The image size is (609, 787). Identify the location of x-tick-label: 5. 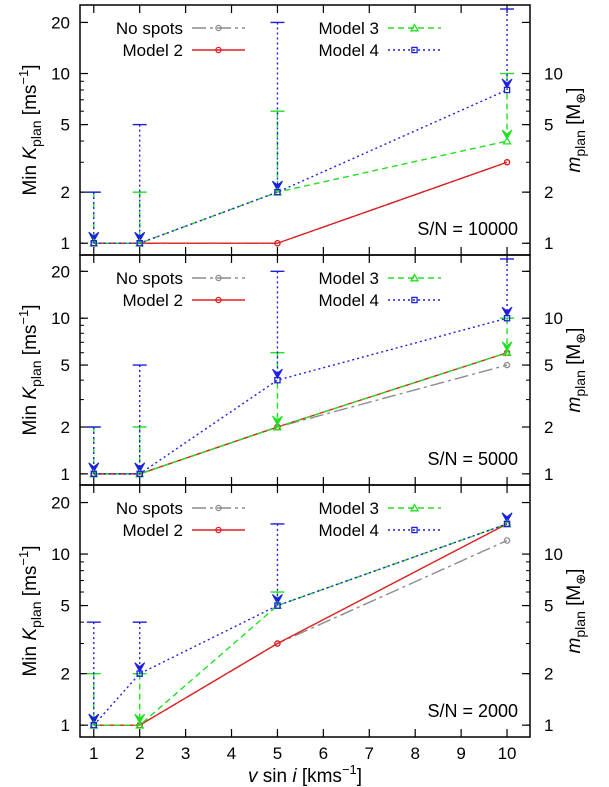
(277, 753).